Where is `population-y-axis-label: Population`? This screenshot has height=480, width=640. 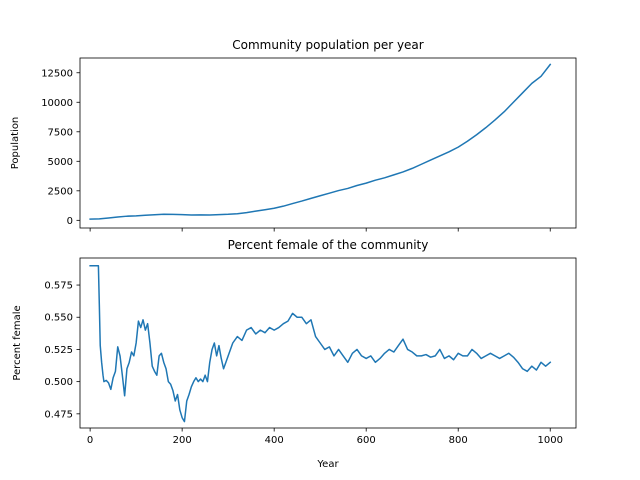 population-y-axis-label: Population is located at coordinates (15, 143).